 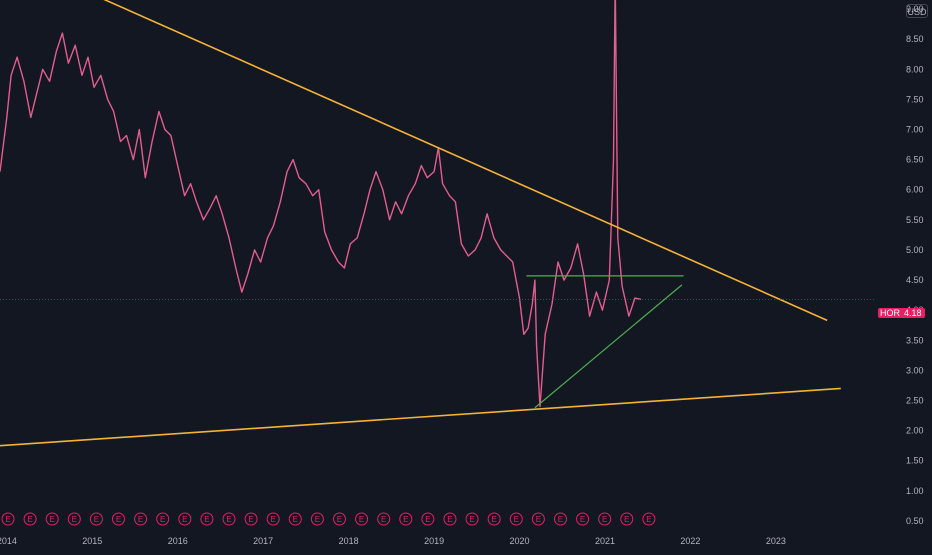 What do you see at coordinates (605, 541) in the screenshot?
I see `x-tick-label: 2021` at bounding box center [605, 541].